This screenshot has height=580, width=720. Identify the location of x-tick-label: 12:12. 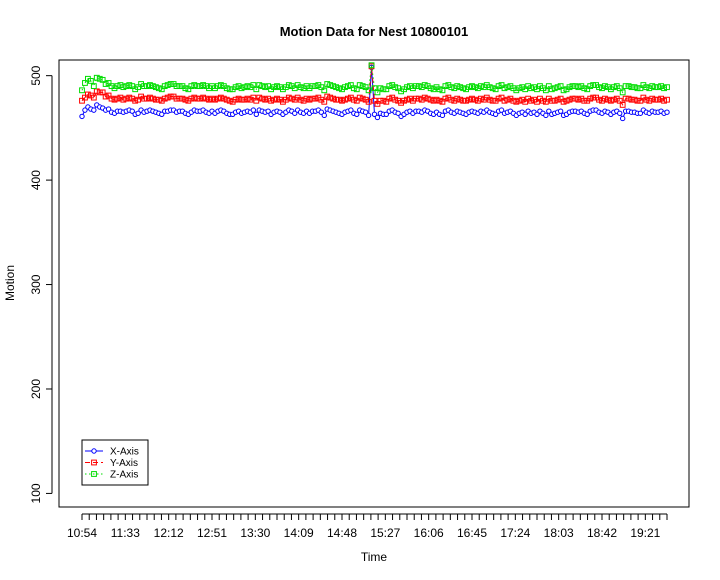
(169, 533).